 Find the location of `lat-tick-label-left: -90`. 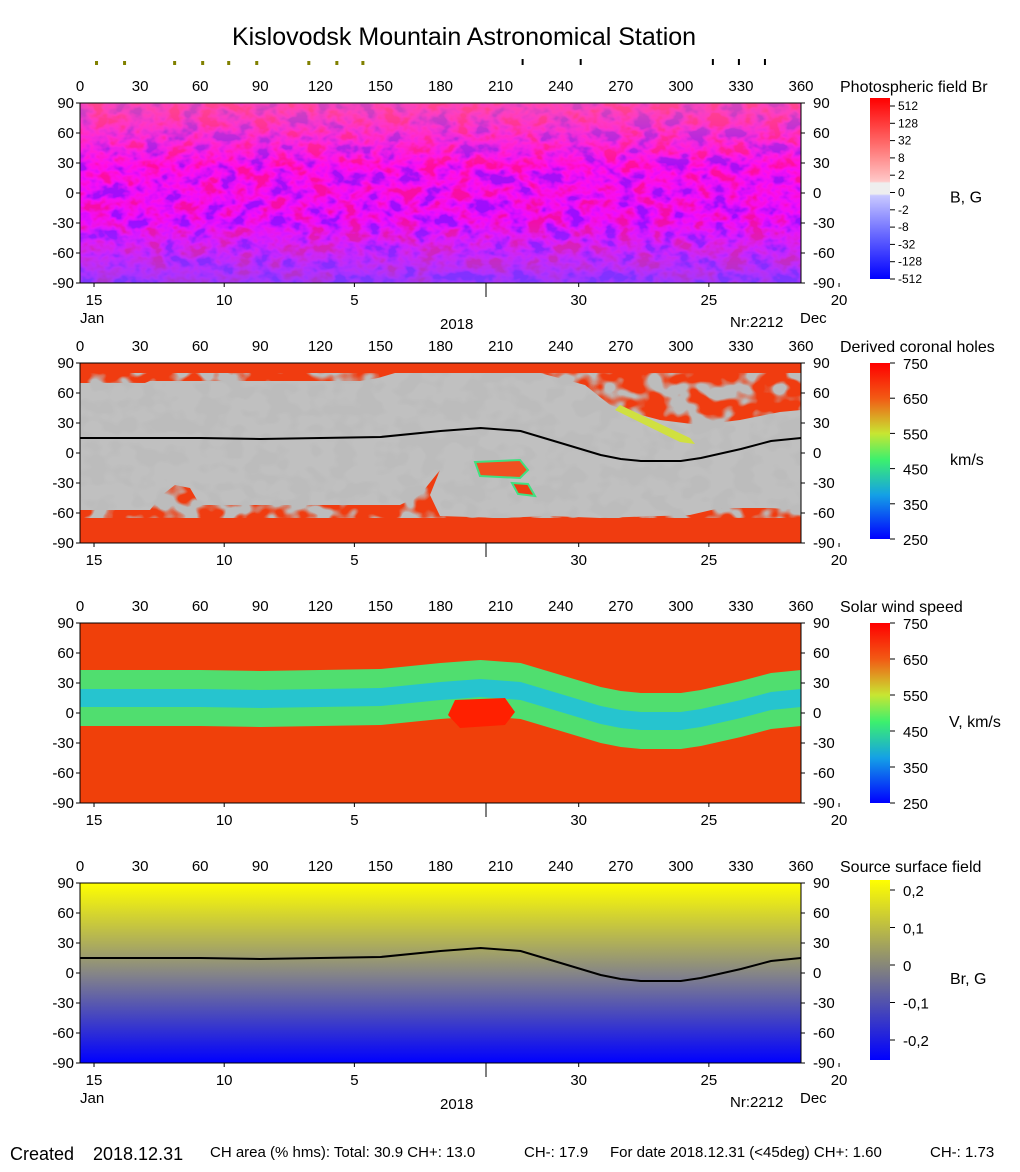

lat-tick-label-left: -90 is located at coordinates (63, 803).